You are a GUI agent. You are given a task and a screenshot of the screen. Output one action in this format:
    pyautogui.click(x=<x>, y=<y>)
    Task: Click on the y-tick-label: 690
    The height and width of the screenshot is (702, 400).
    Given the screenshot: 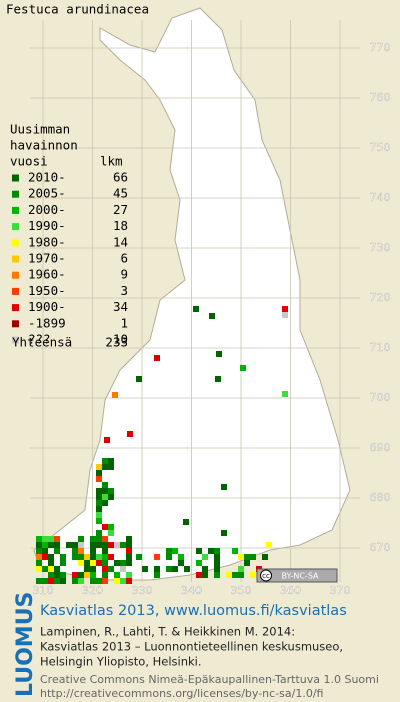 What is the action you would take?
    pyautogui.click(x=380, y=447)
    